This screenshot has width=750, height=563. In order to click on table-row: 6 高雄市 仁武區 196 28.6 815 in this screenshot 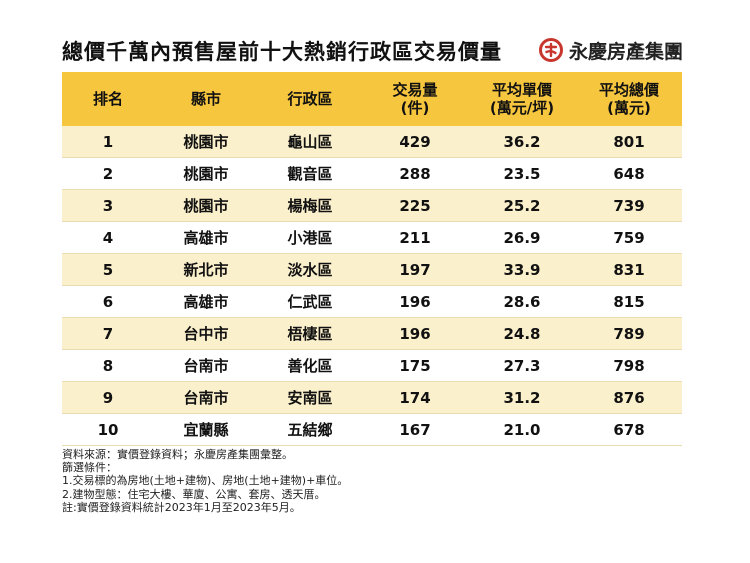, I will do `click(372, 301)`.